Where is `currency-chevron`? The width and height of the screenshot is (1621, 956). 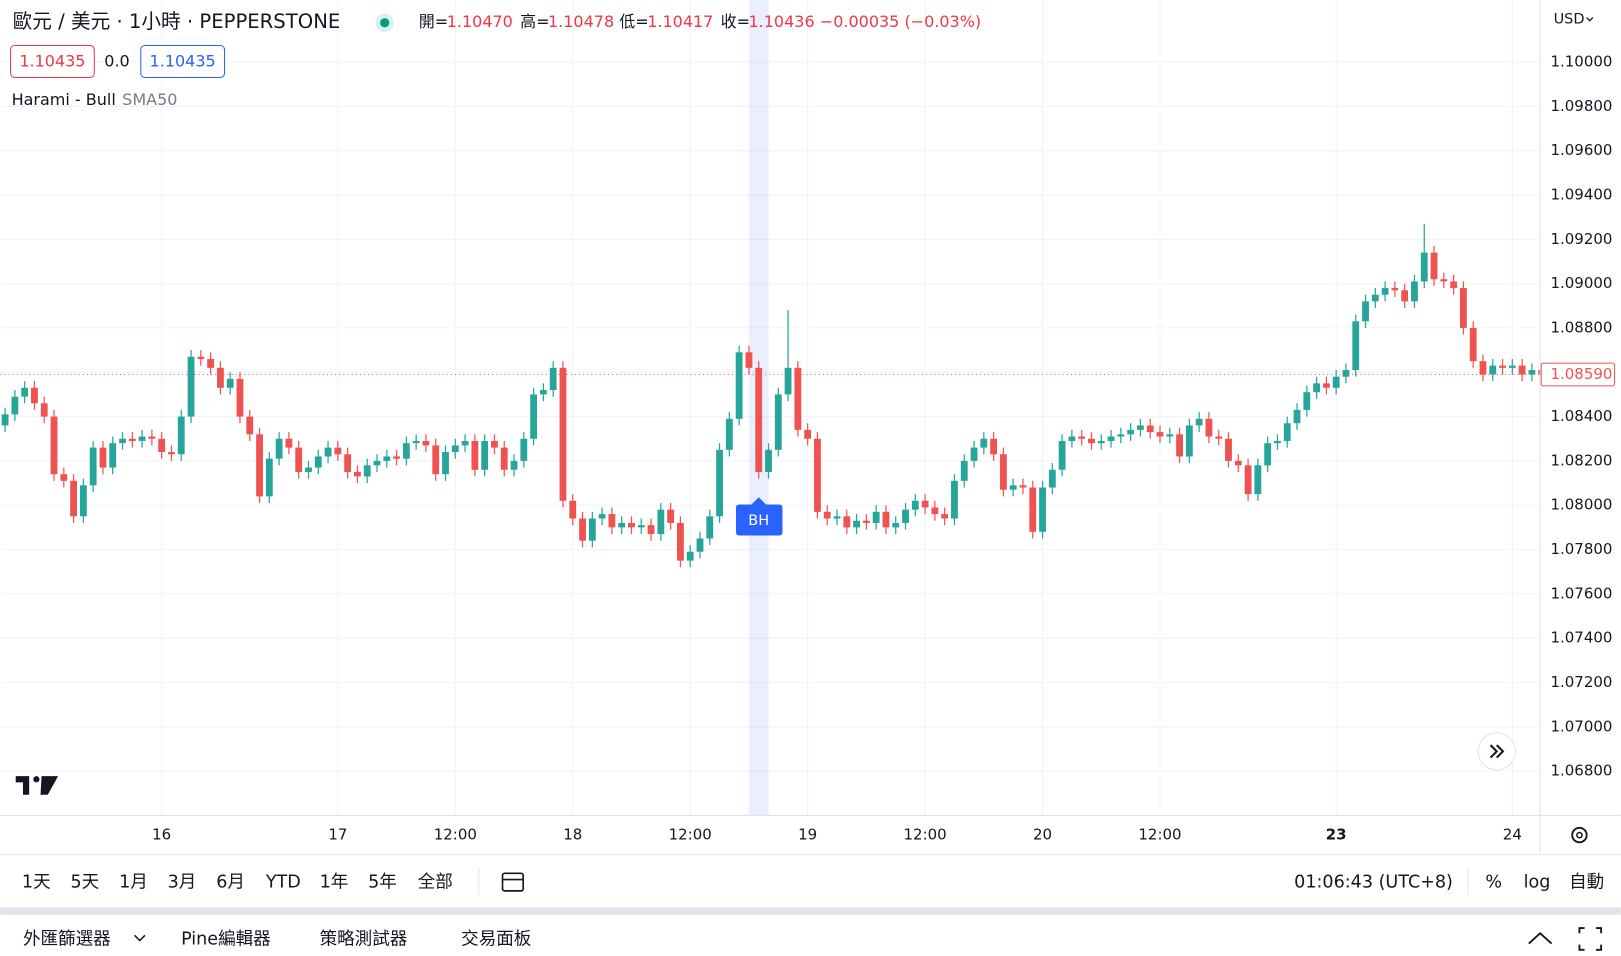 currency-chevron is located at coordinates (1590, 19).